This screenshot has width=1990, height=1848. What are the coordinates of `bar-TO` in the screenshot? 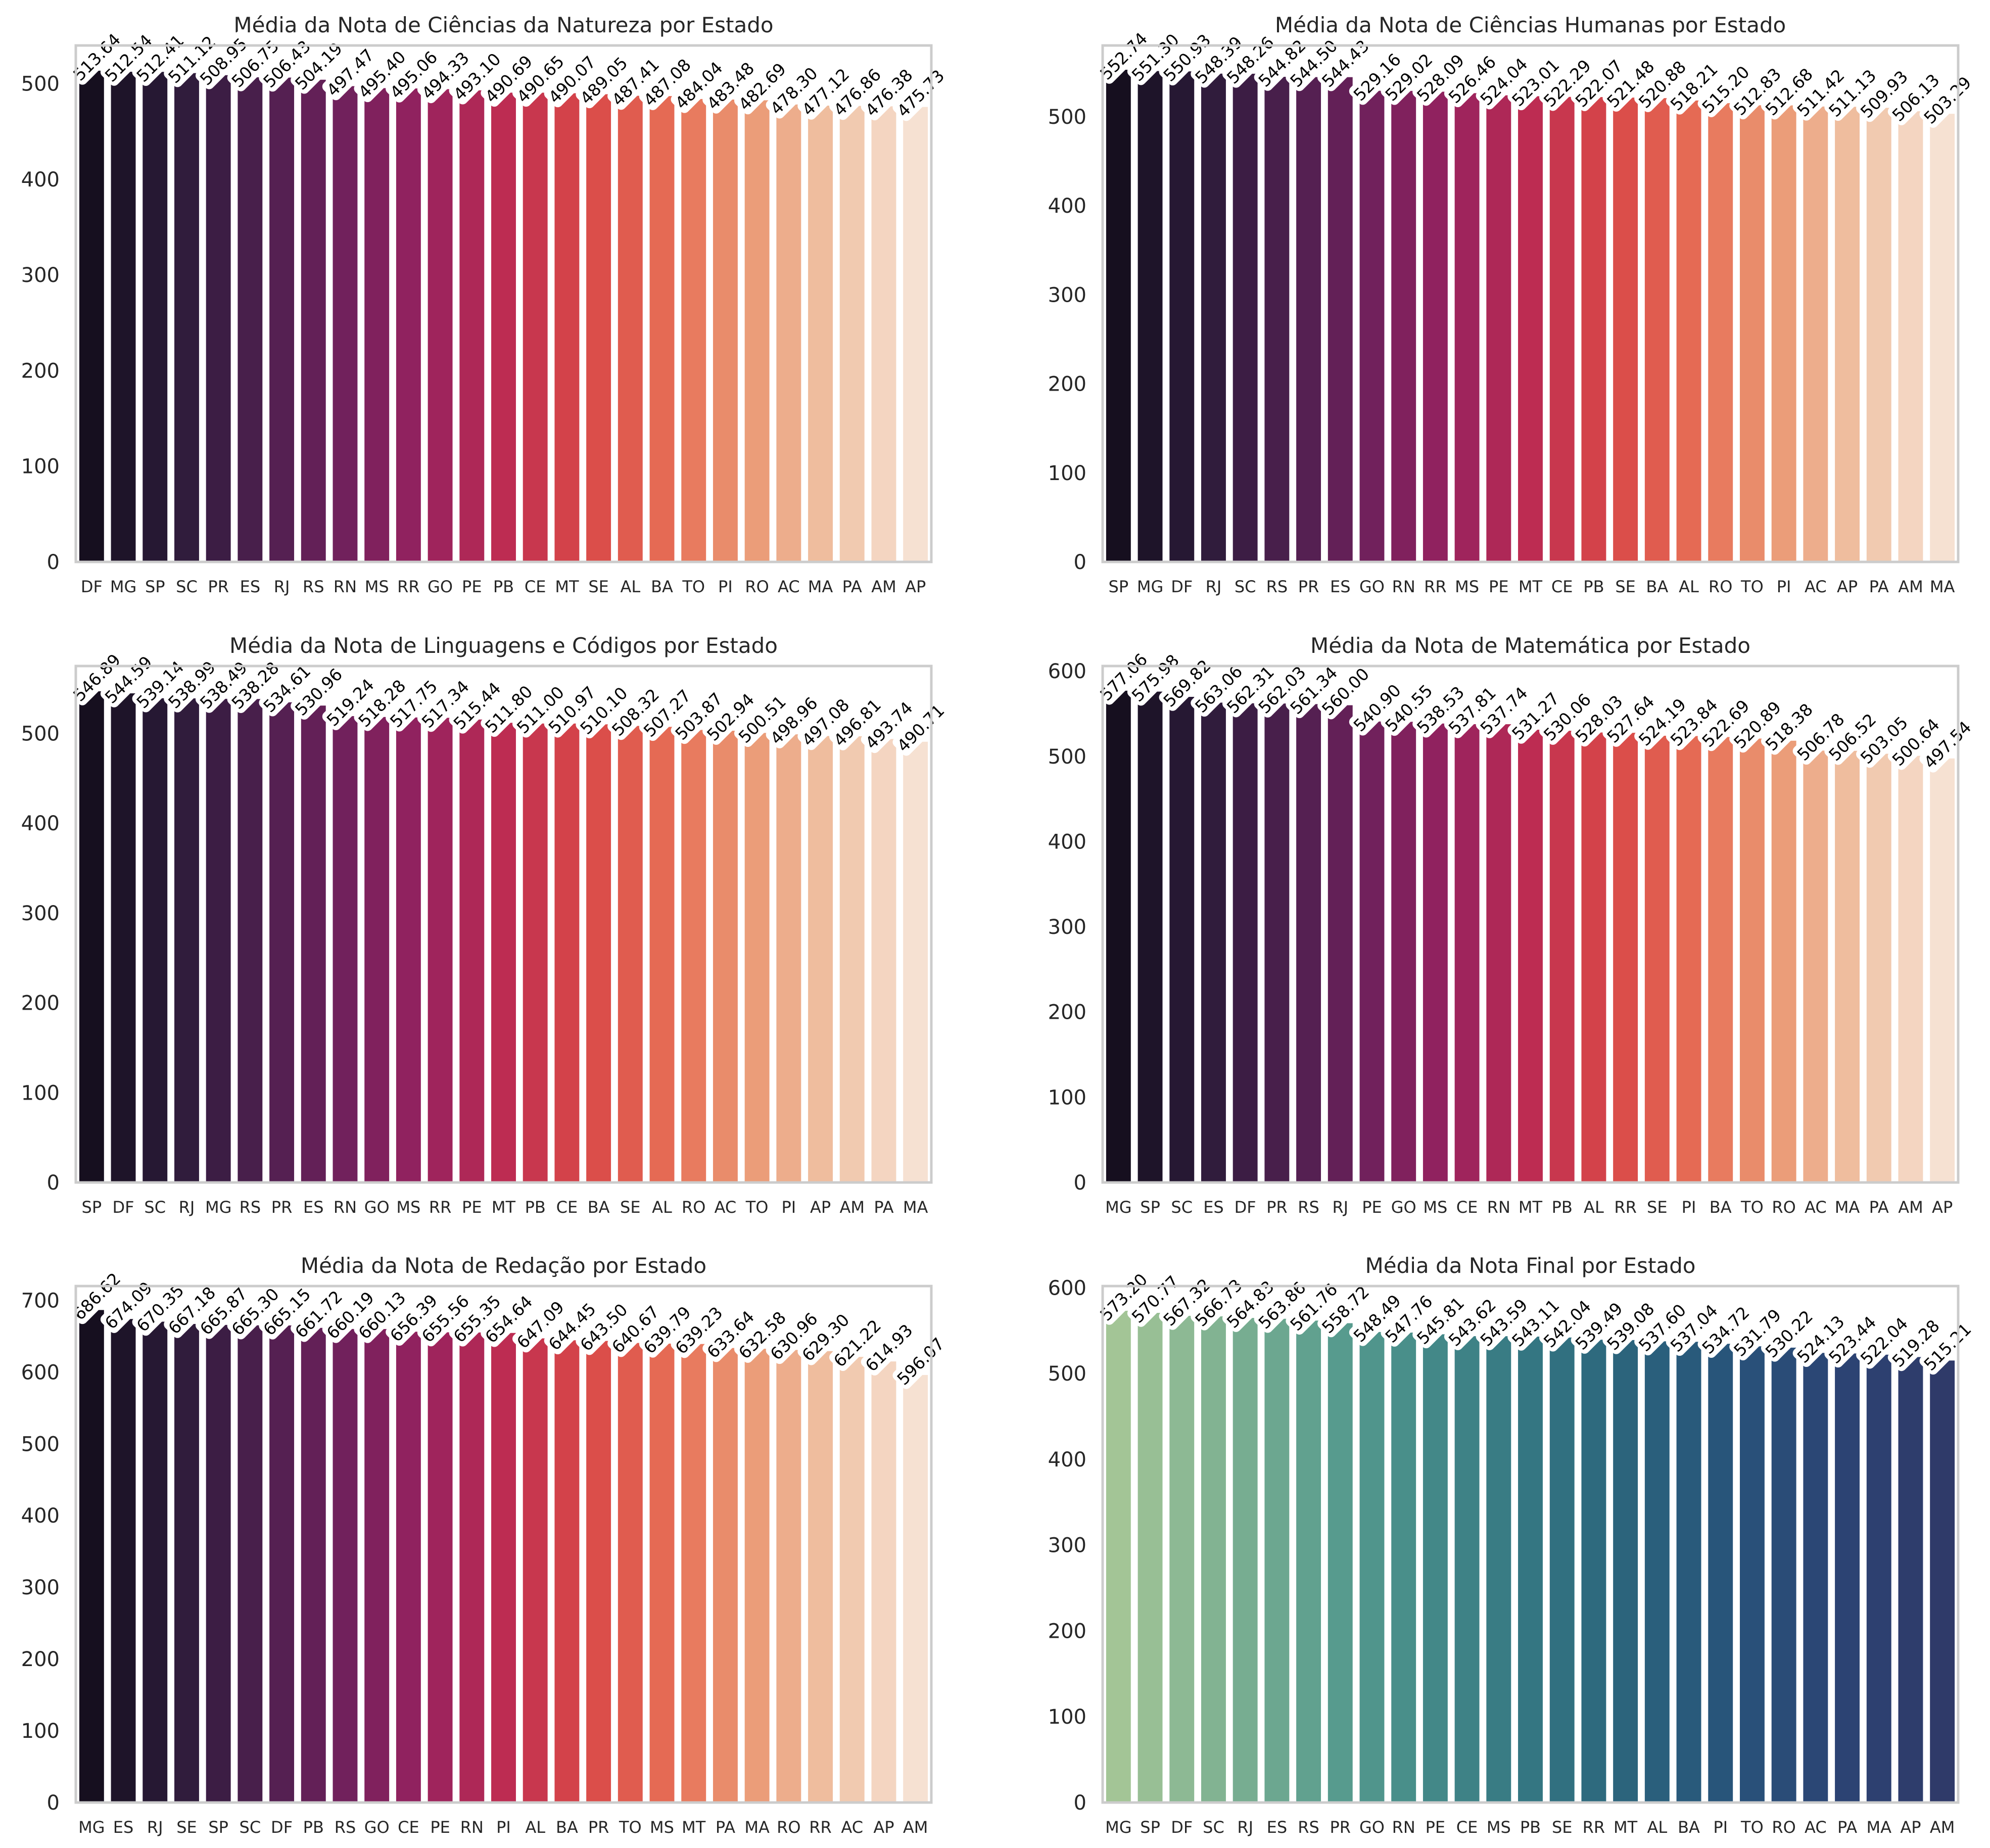 It's located at (757, 957).